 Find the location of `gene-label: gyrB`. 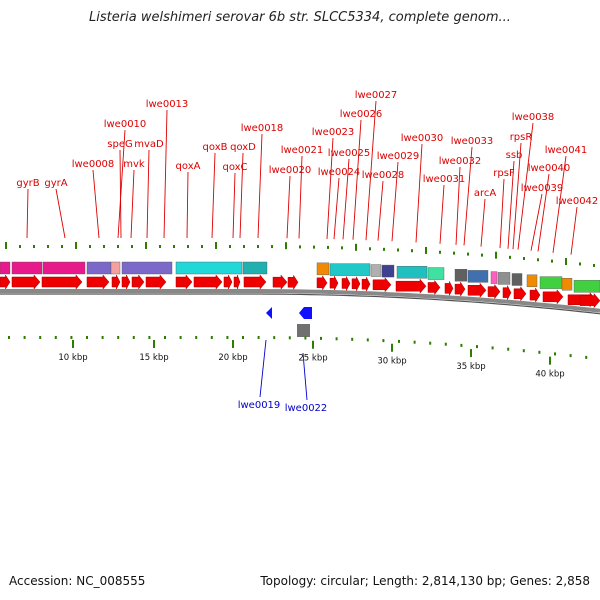

gene-label: gyrB is located at coordinates (27, 183).